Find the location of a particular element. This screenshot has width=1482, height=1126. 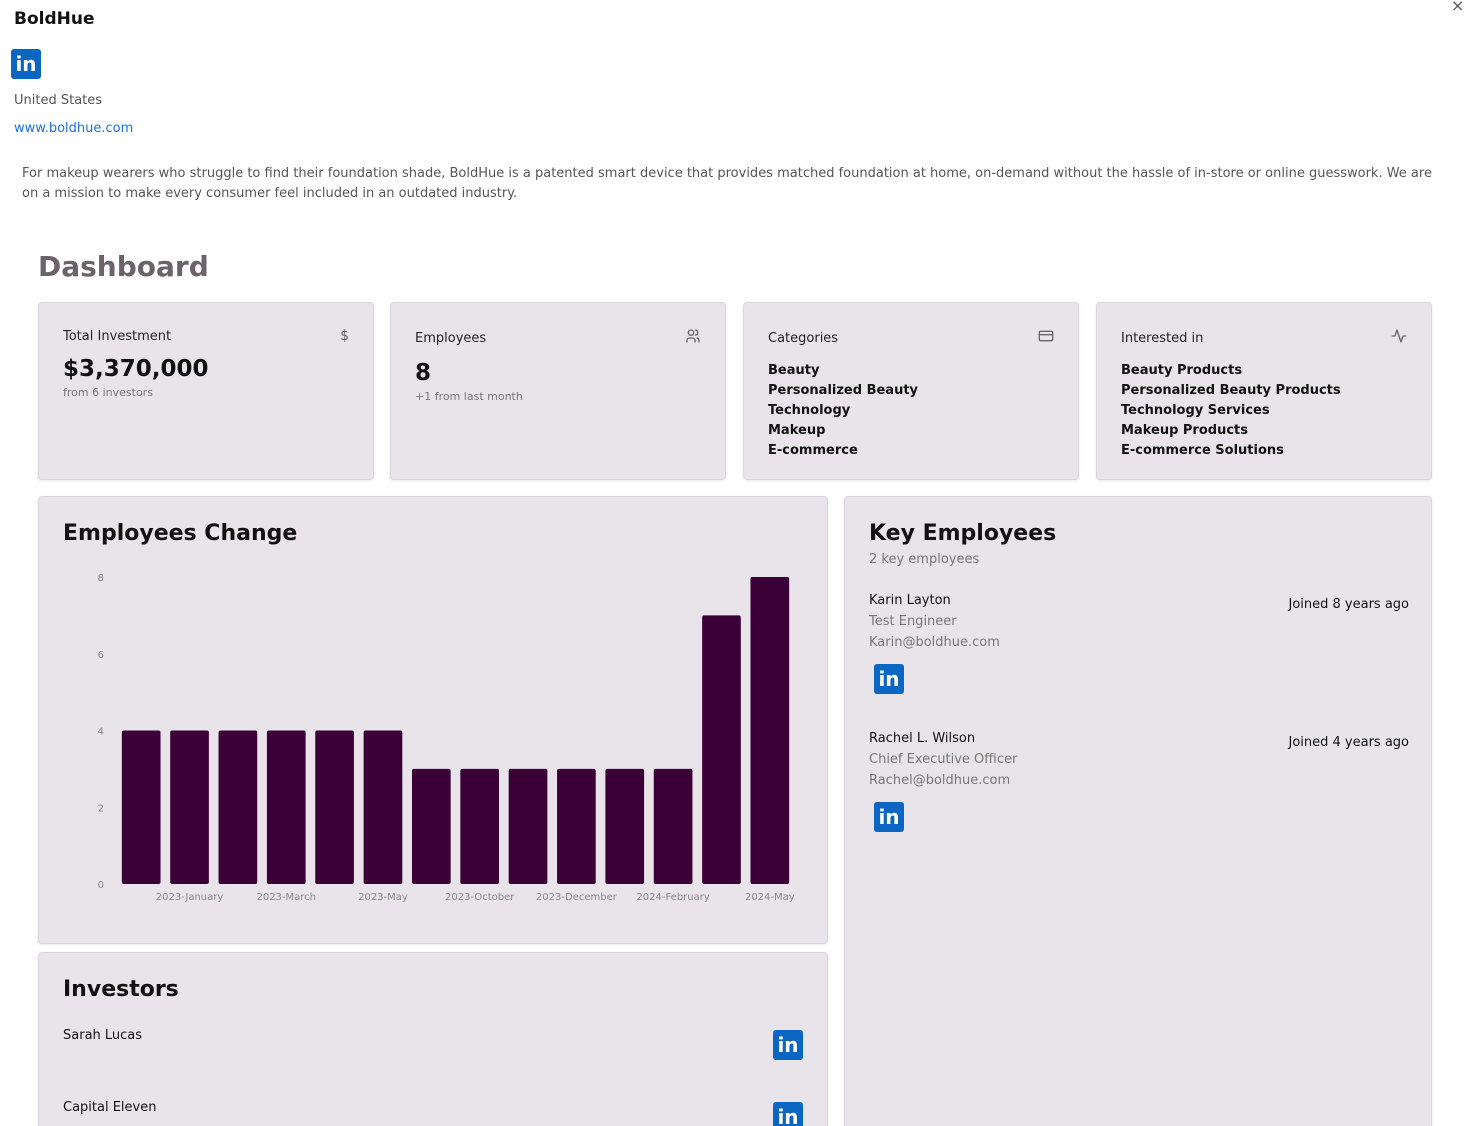

investors-title: Investors is located at coordinates (121, 989).